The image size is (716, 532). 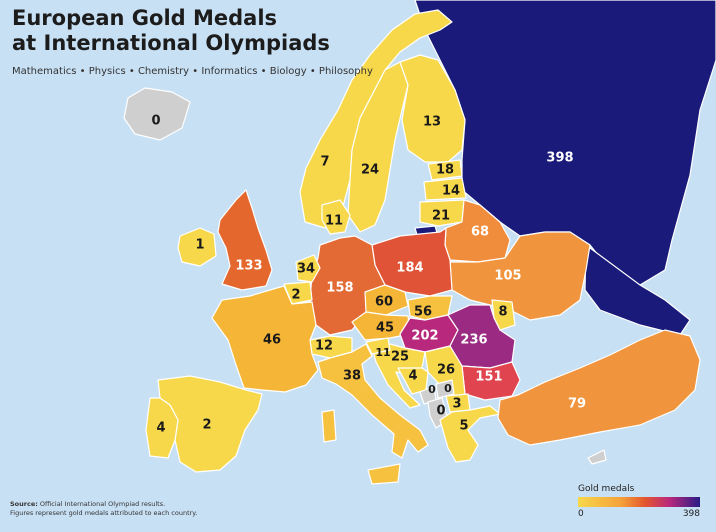 I want to click on country-norway, so click(x=376, y=119).